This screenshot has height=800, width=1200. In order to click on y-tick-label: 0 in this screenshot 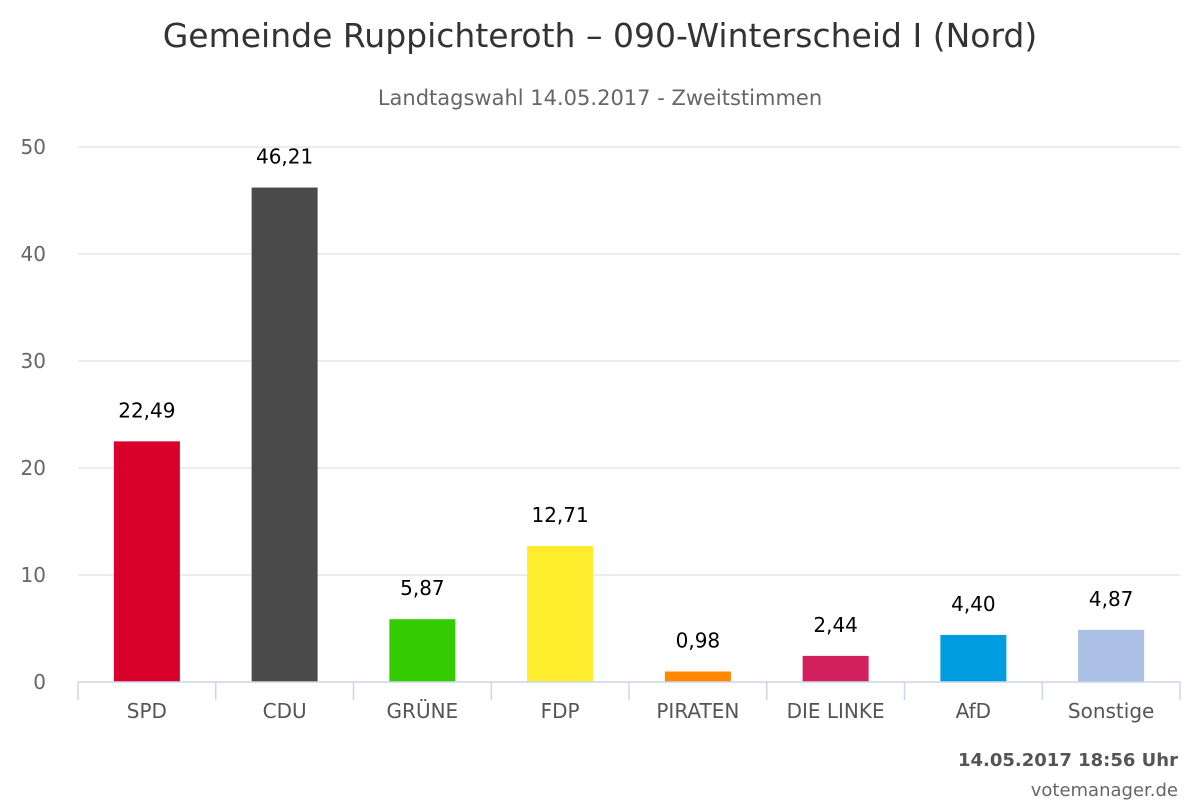, I will do `click(39, 682)`.